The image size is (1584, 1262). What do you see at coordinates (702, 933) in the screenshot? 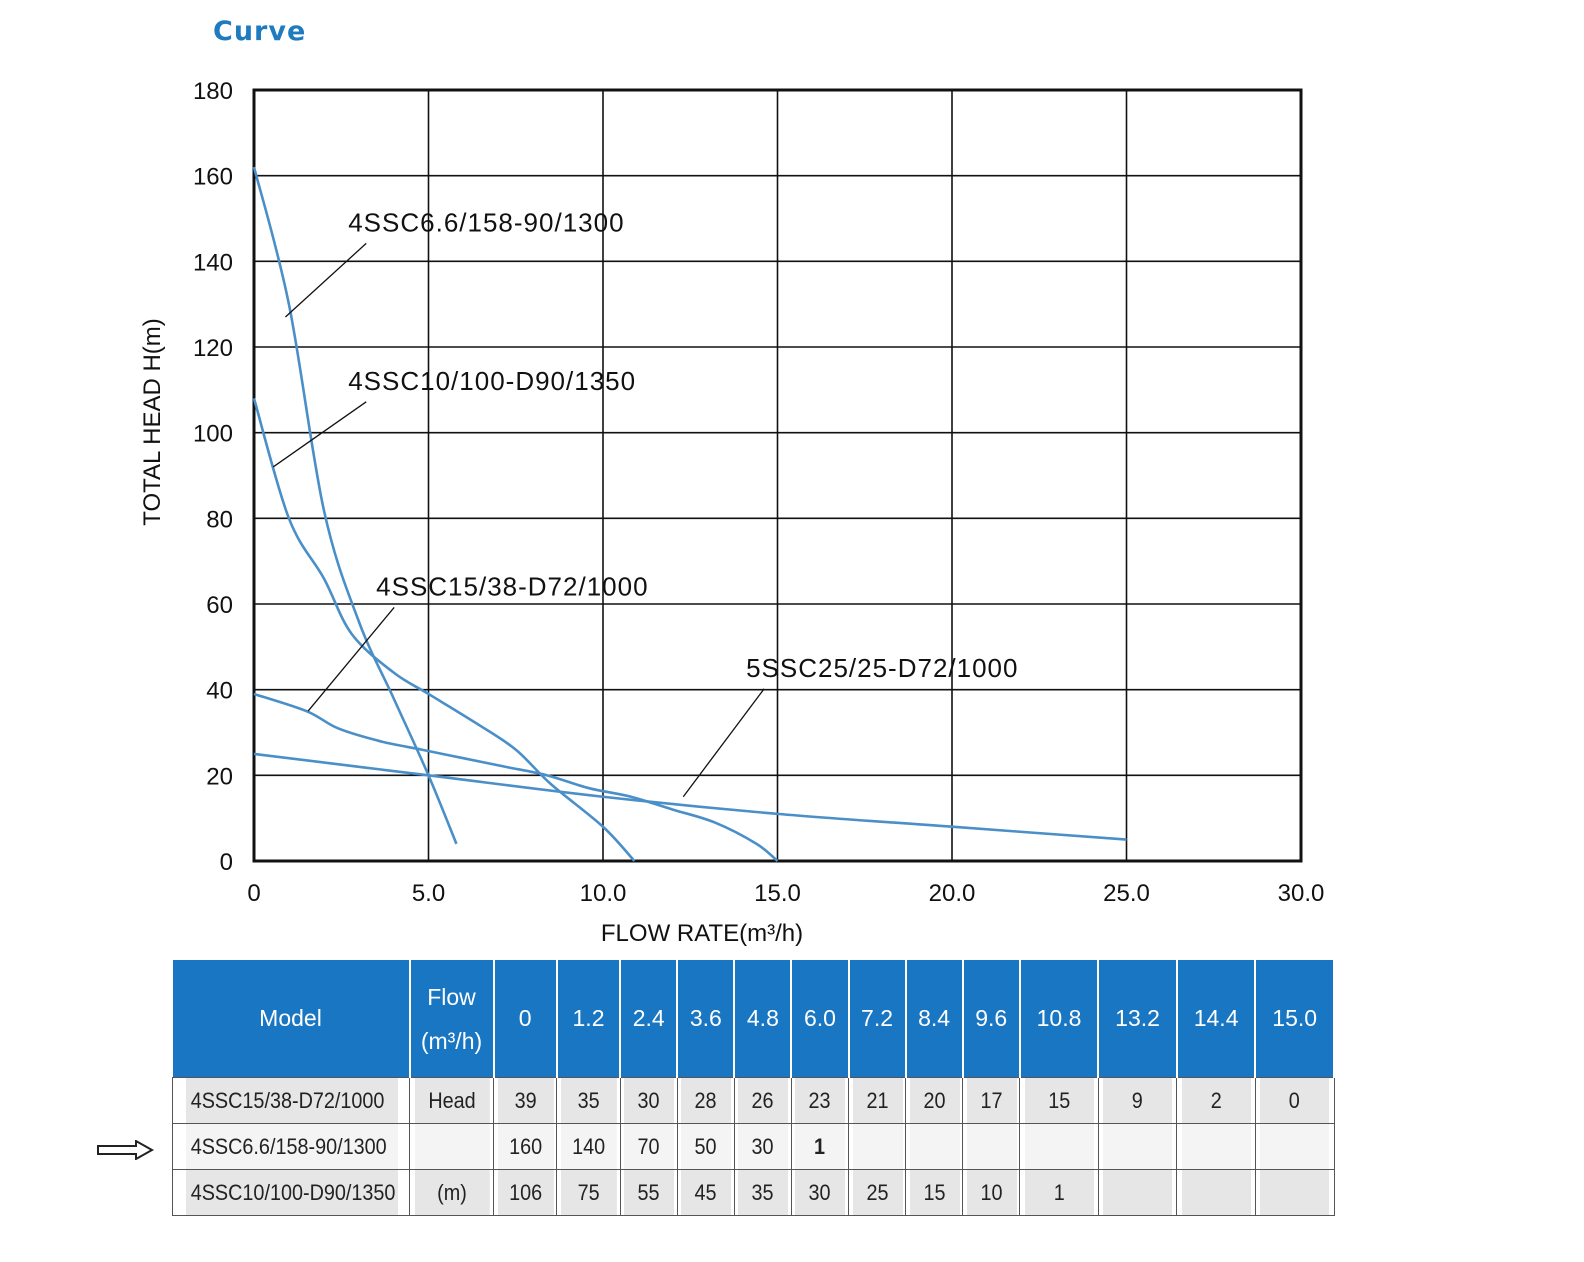
I see `x-axis-label: FLOW RATE(m³/h)` at bounding box center [702, 933].